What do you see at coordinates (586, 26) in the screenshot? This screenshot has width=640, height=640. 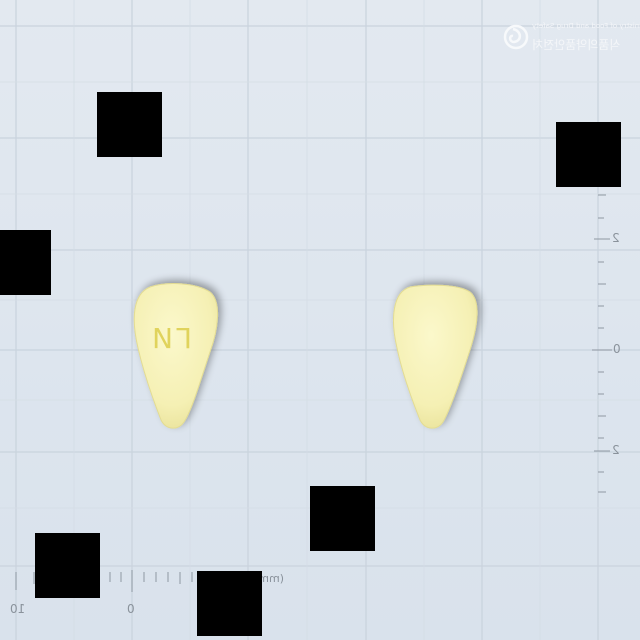 I see `watermark-line1: Ministry of Food and Drug Safety` at bounding box center [586, 26].